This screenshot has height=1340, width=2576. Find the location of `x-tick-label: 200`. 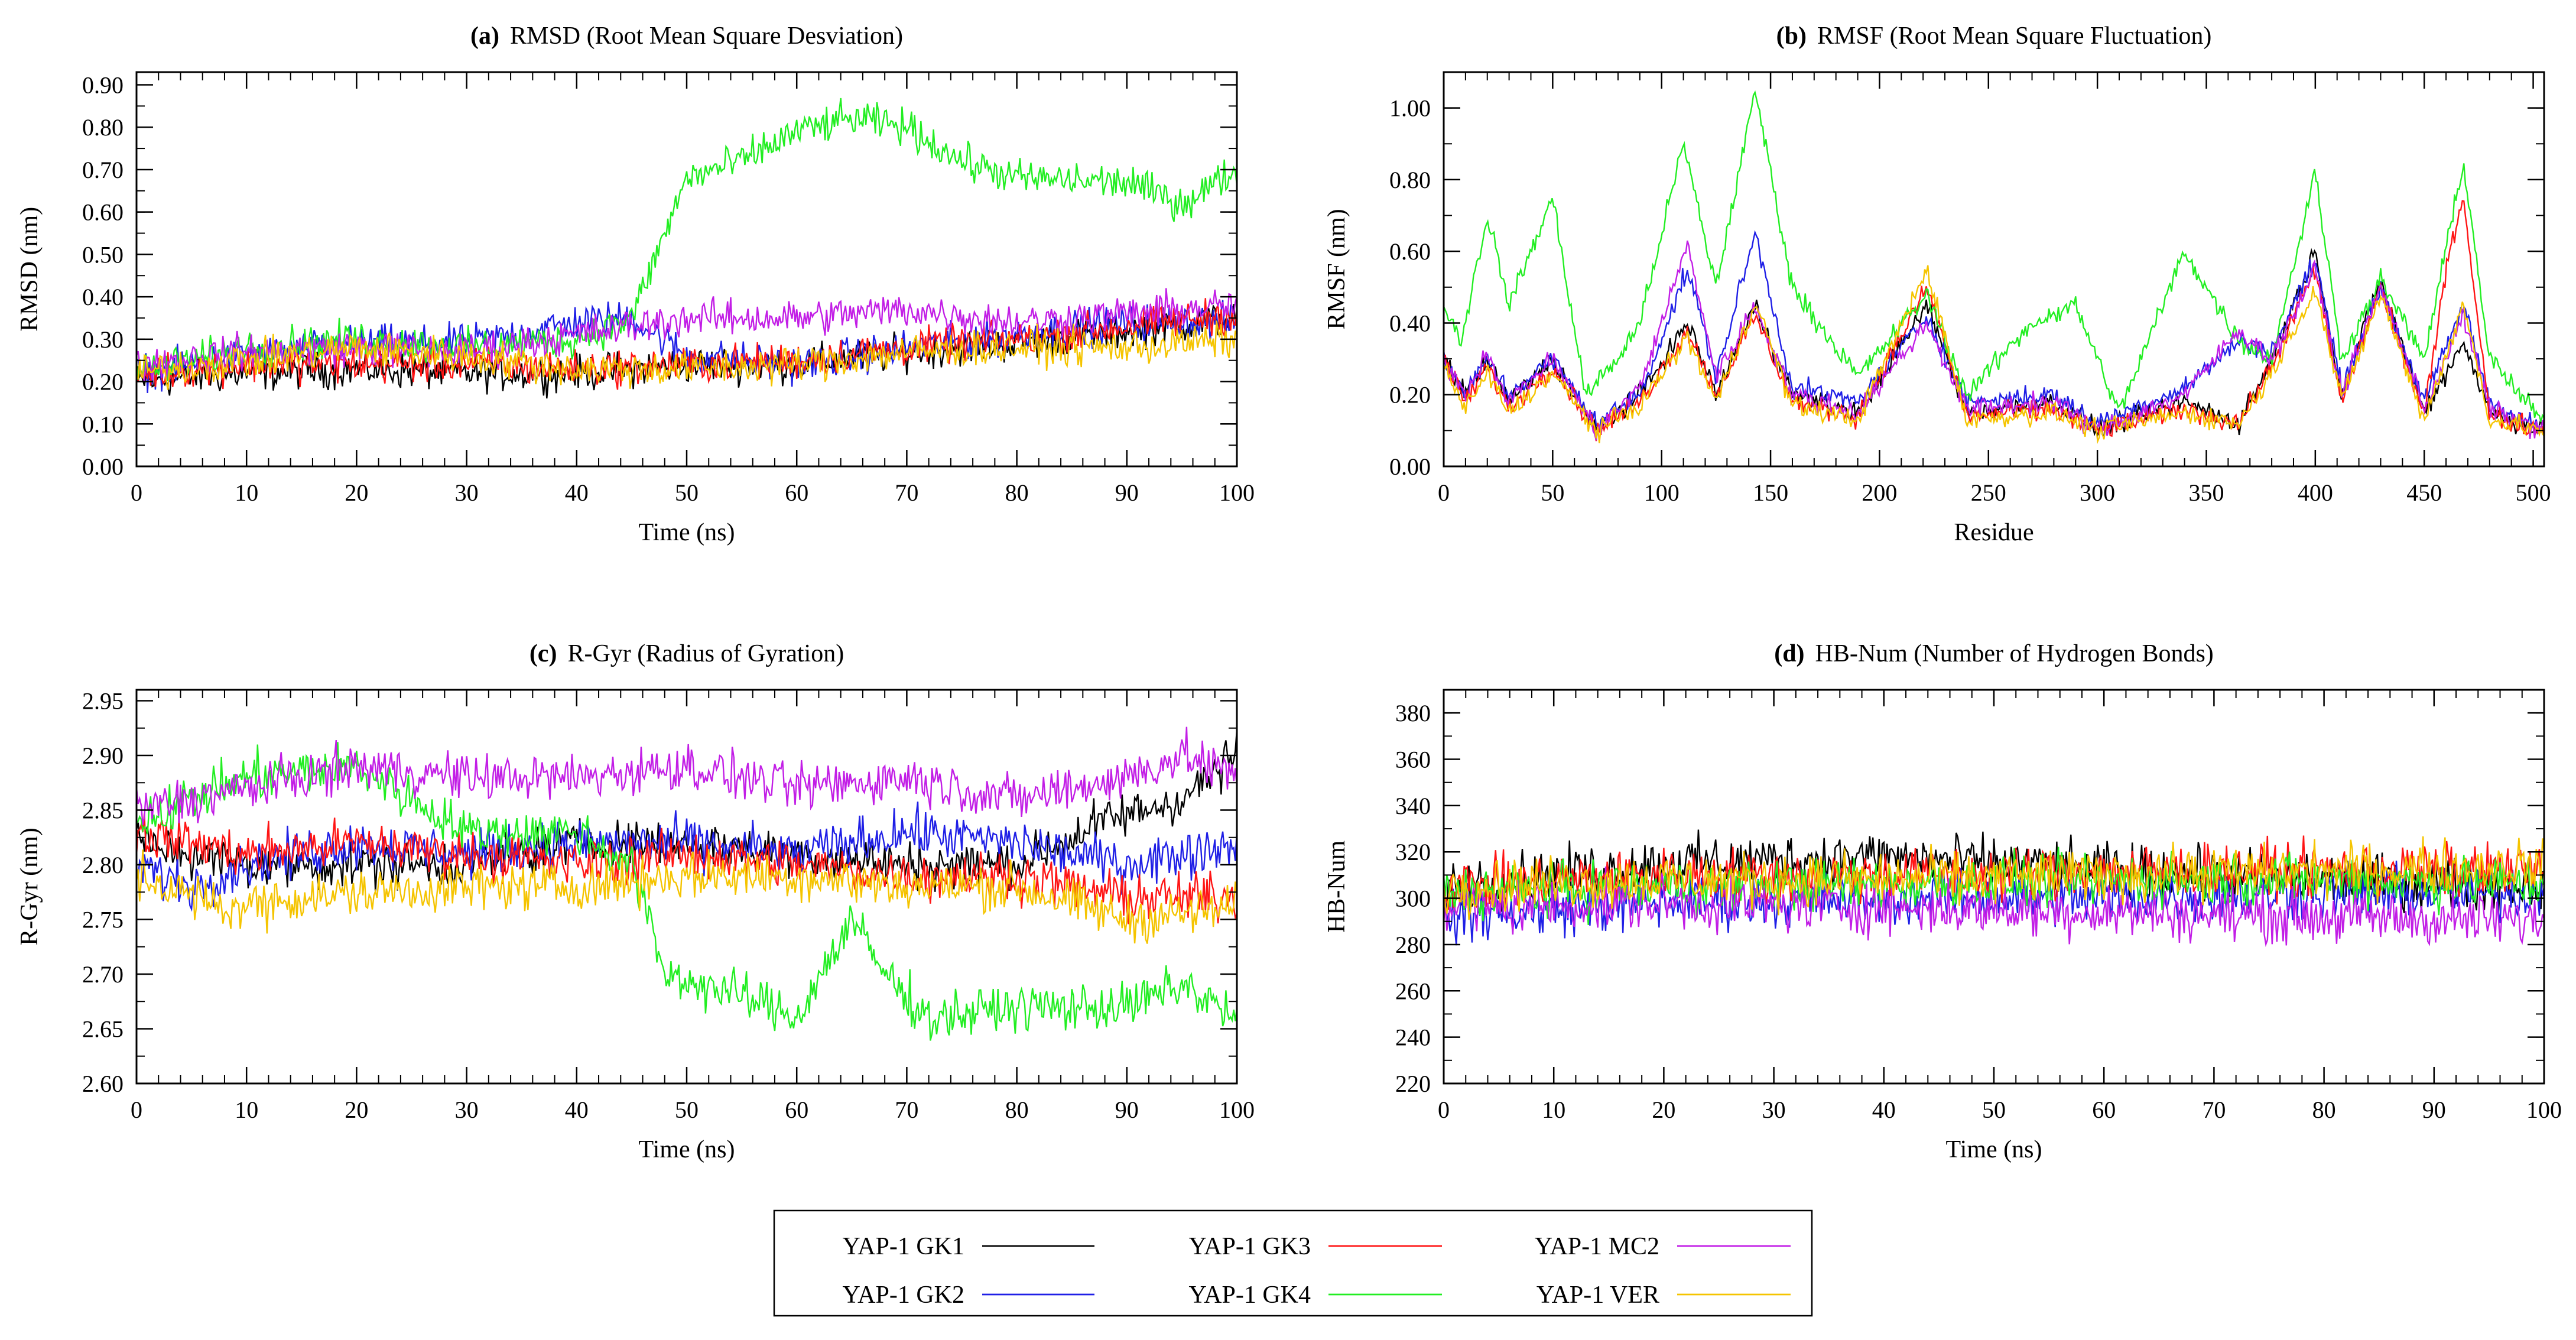

x-tick-label: 200 is located at coordinates (1879, 492).